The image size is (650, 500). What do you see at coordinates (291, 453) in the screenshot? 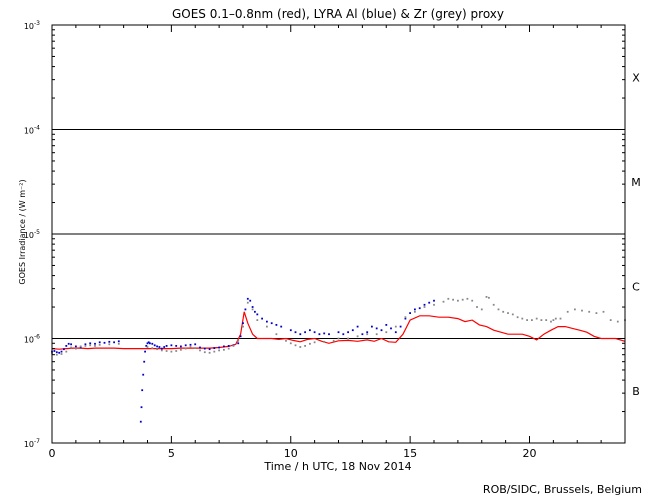
I see `x-tick-label: 10` at bounding box center [291, 453].